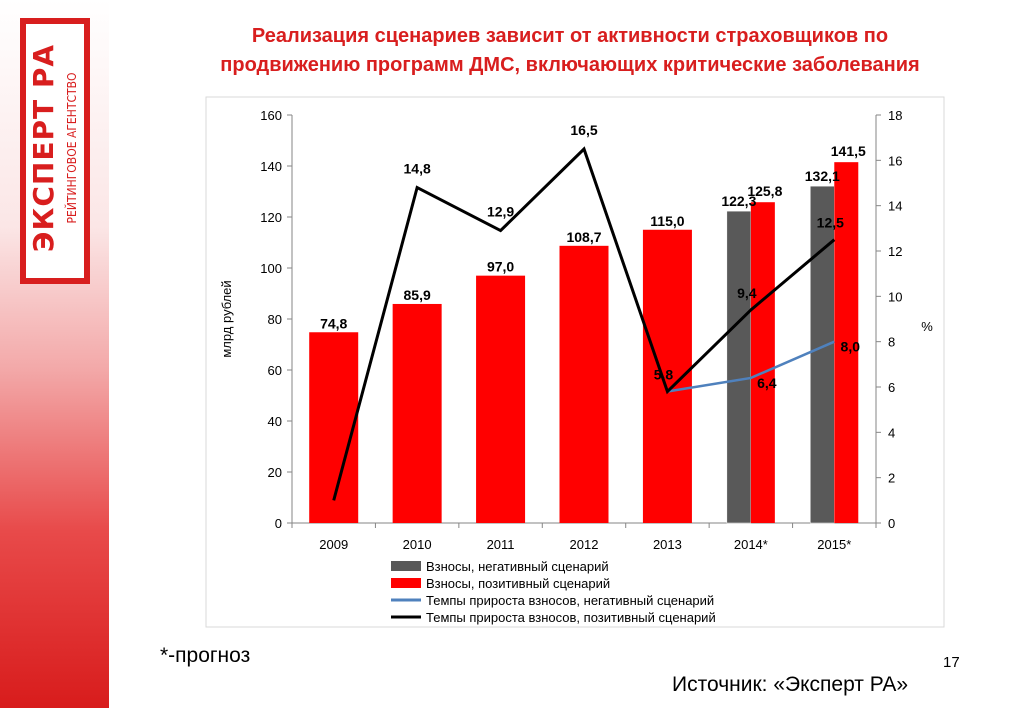  I want to click on bar-positive-label: 85,9, so click(417, 295).